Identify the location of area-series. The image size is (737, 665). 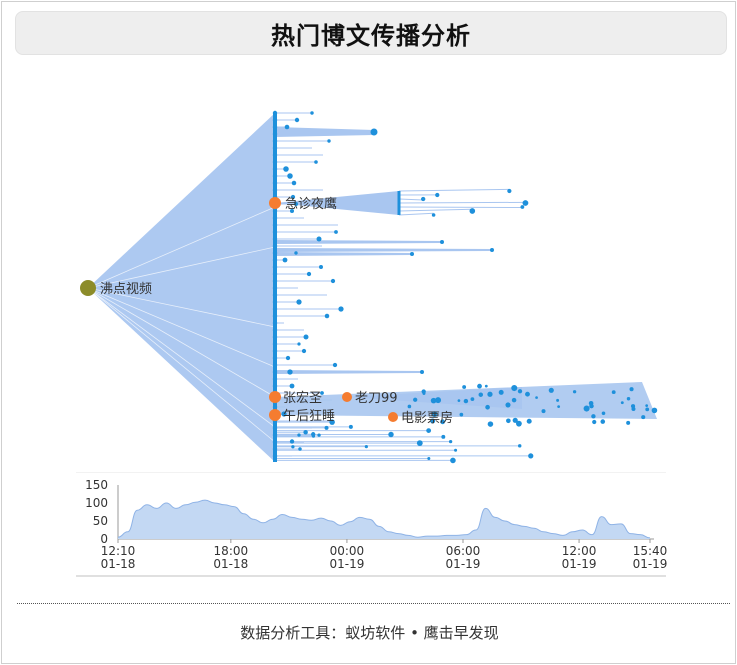
(384, 519).